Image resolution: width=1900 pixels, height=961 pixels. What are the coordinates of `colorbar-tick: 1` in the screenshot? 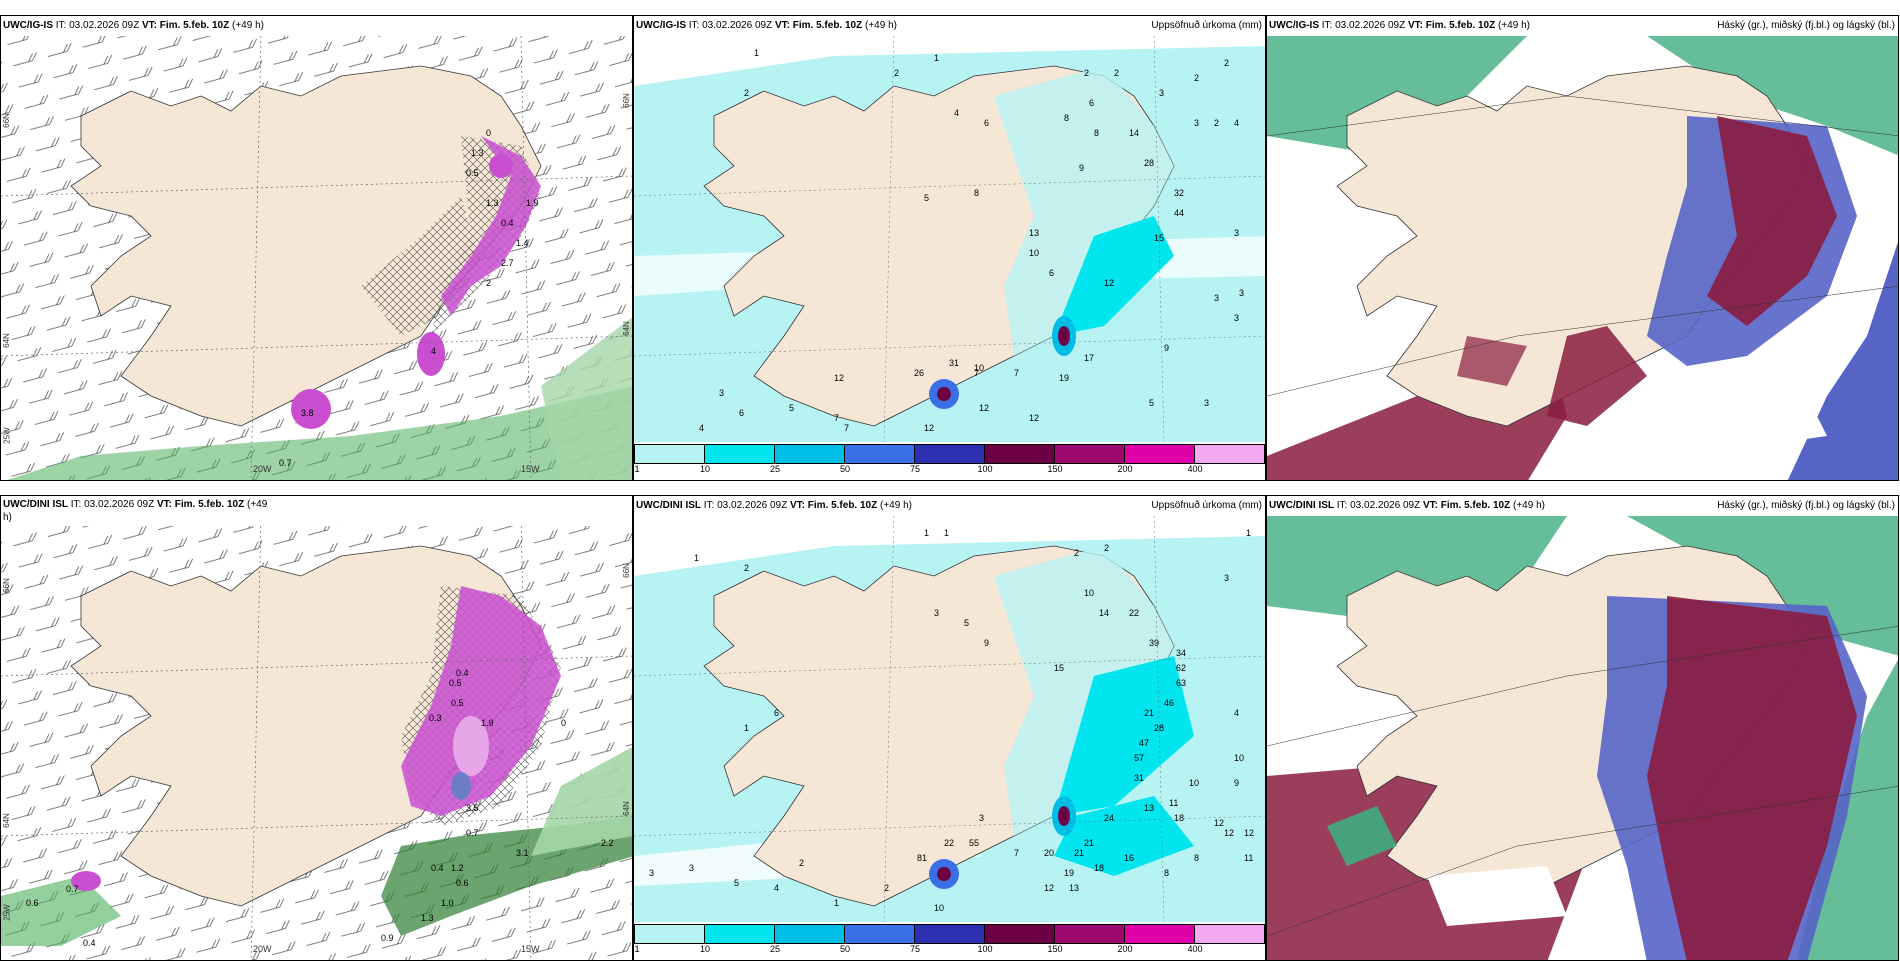 It's located at (637, 469).